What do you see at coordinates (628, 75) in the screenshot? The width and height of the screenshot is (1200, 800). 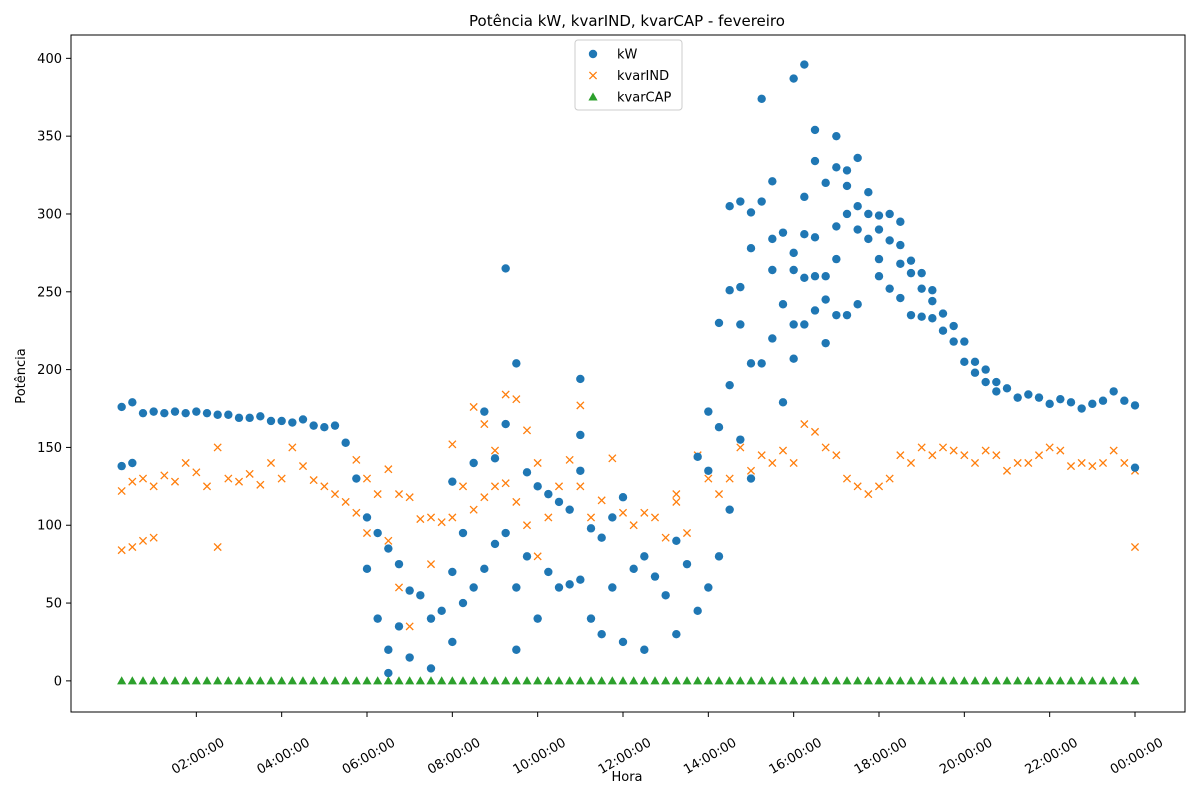 I see `legend: kW kvarIND kvarCAP` at bounding box center [628, 75].